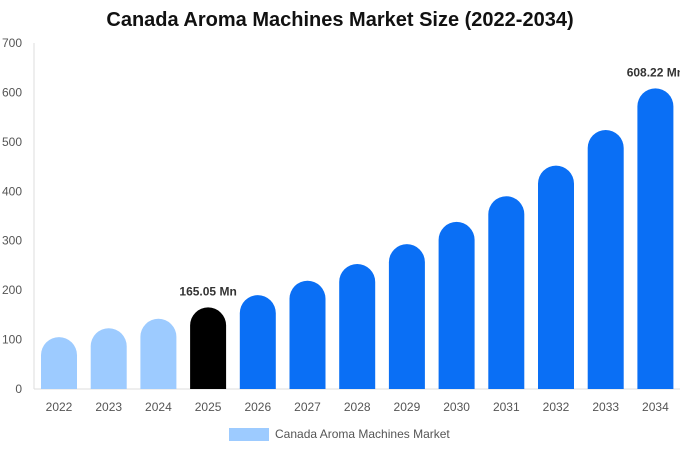 The height and width of the screenshot is (450, 680). Describe the element at coordinates (556, 407) in the screenshot. I see `x-tick-label: 2032` at that location.